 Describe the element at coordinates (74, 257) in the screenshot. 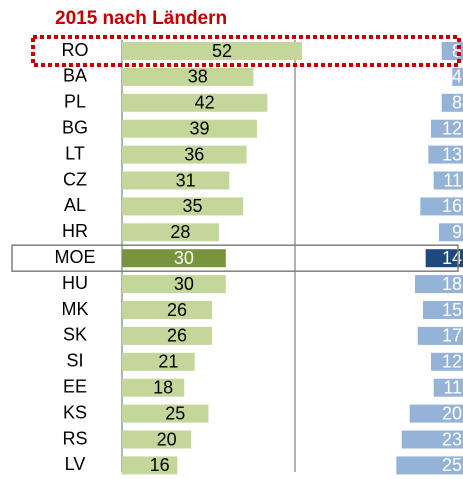

I see `category-label: MOE` at that location.